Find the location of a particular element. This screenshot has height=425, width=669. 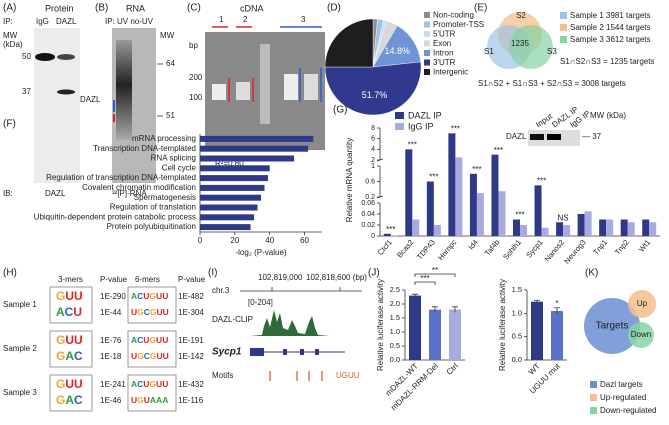

legend-label: Up-regulated is located at coordinates (623, 397).